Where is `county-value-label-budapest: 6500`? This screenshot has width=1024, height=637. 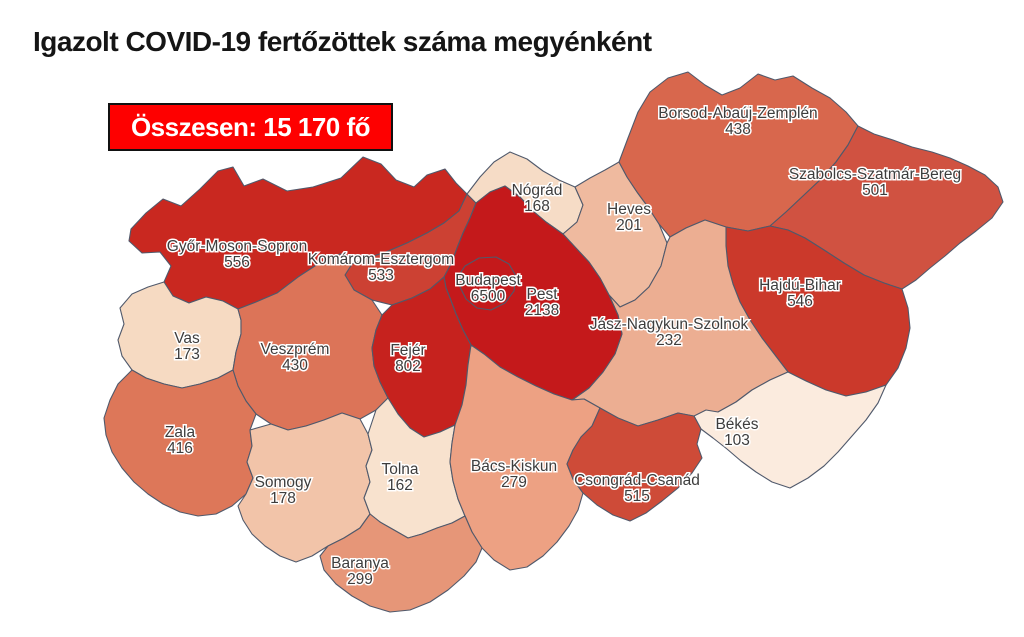
county-value-label-budapest: 6500 is located at coordinates (488, 296).